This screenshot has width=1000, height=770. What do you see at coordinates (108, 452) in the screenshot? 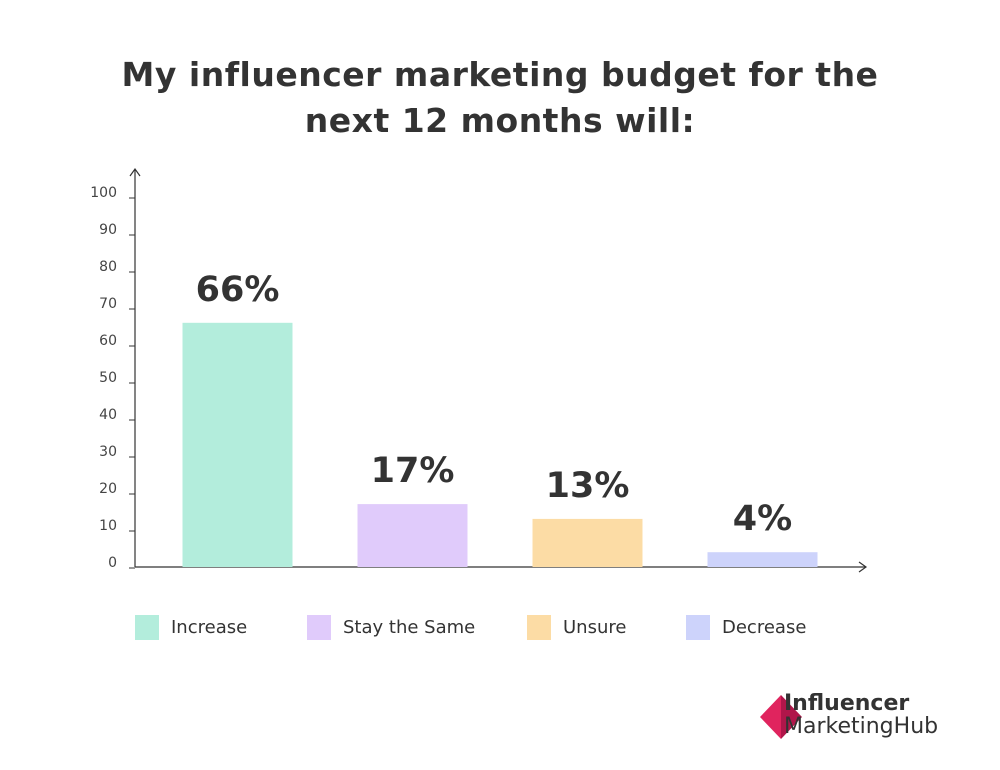
I see `y-tick-label: 30` at bounding box center [108, 452].